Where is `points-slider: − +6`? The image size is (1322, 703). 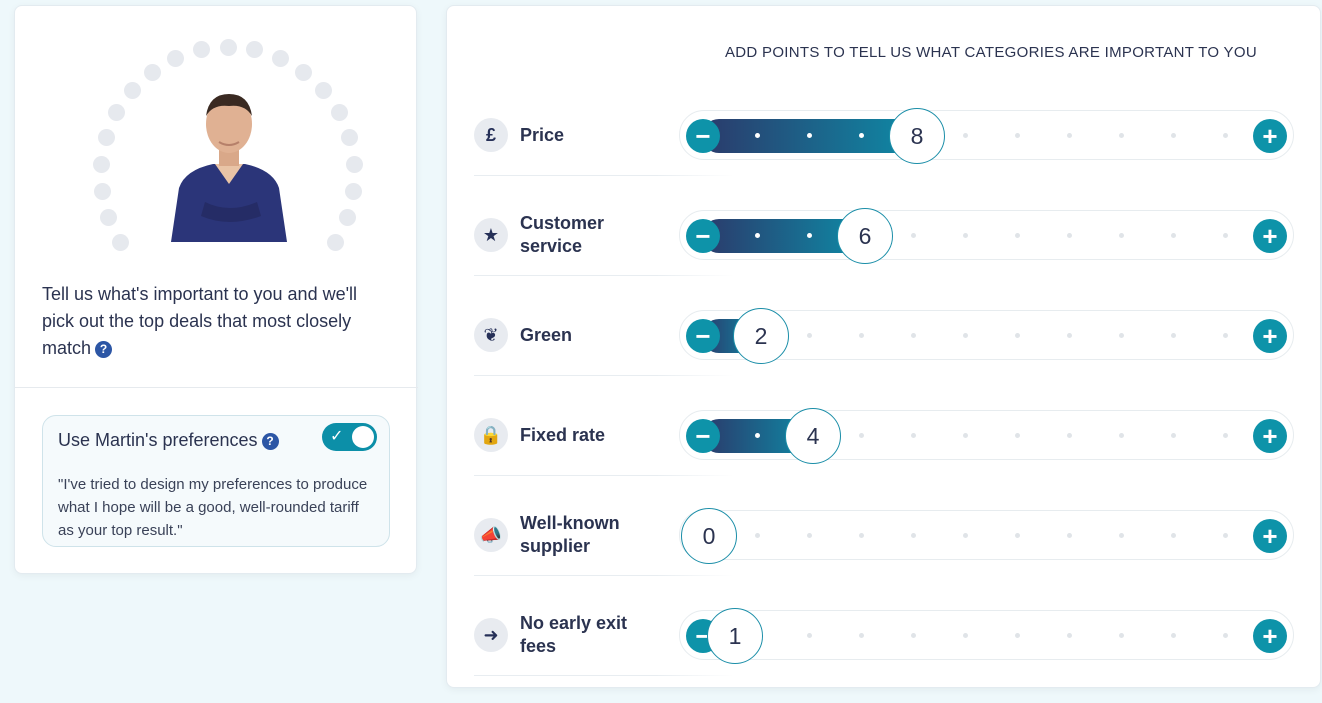 points-slider: − +6 is located at coordinates (986, 236).